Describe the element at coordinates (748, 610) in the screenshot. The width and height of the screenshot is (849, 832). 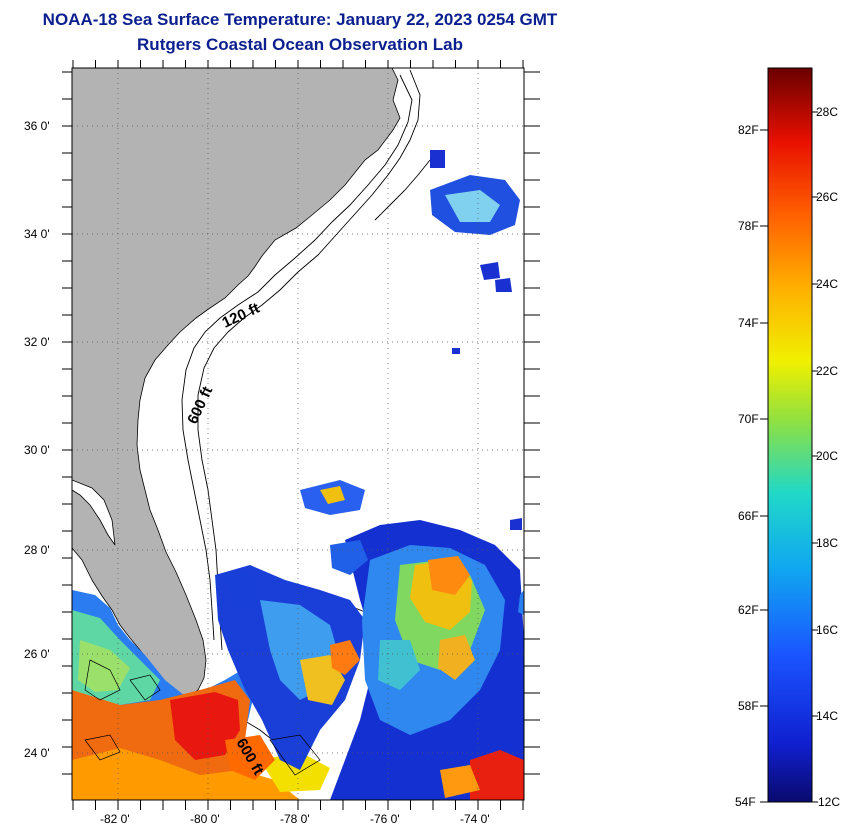
I see `colorbar-label-62f: 62F` at that location.